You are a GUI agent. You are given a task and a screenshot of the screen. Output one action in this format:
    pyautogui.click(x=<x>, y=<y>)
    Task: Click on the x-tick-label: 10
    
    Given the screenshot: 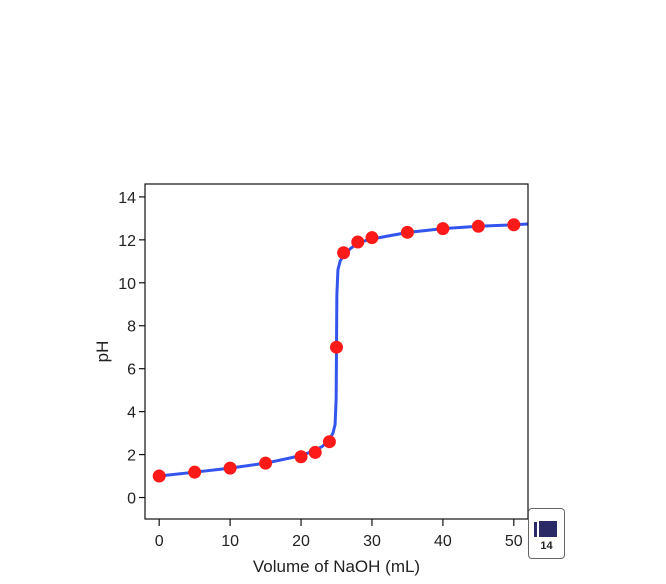 What is the action you would take?
    pyautogui.click(x=230, y=541)
    